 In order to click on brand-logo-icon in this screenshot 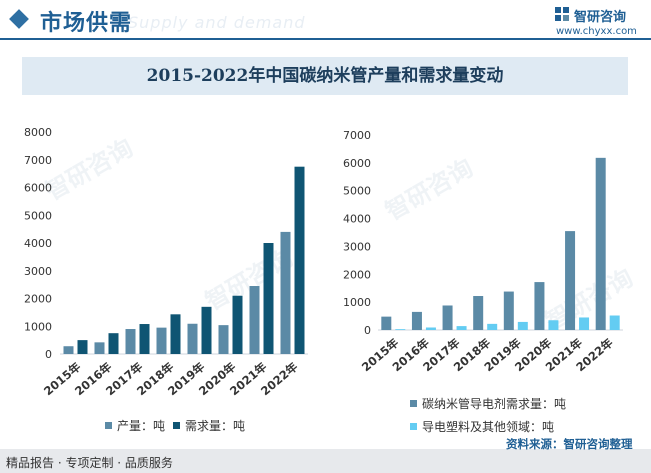, I will do `click(562, 14)`.